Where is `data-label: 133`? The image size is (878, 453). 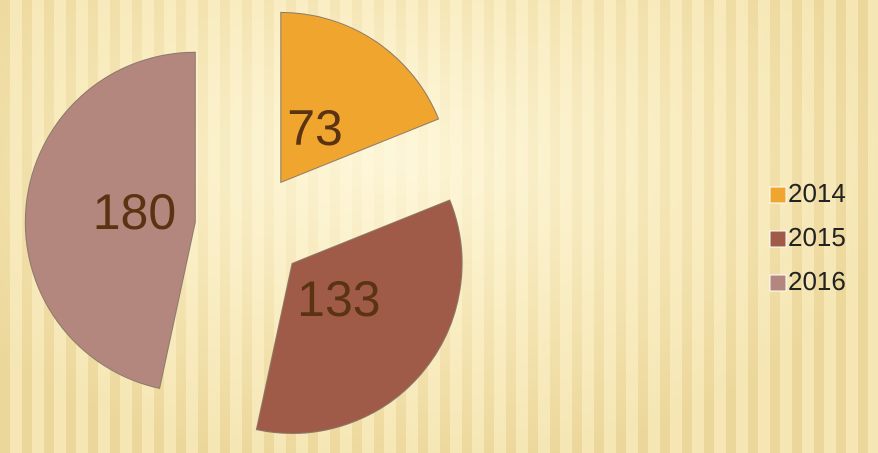 data-label: 133 is located at coordinates (338, 299).